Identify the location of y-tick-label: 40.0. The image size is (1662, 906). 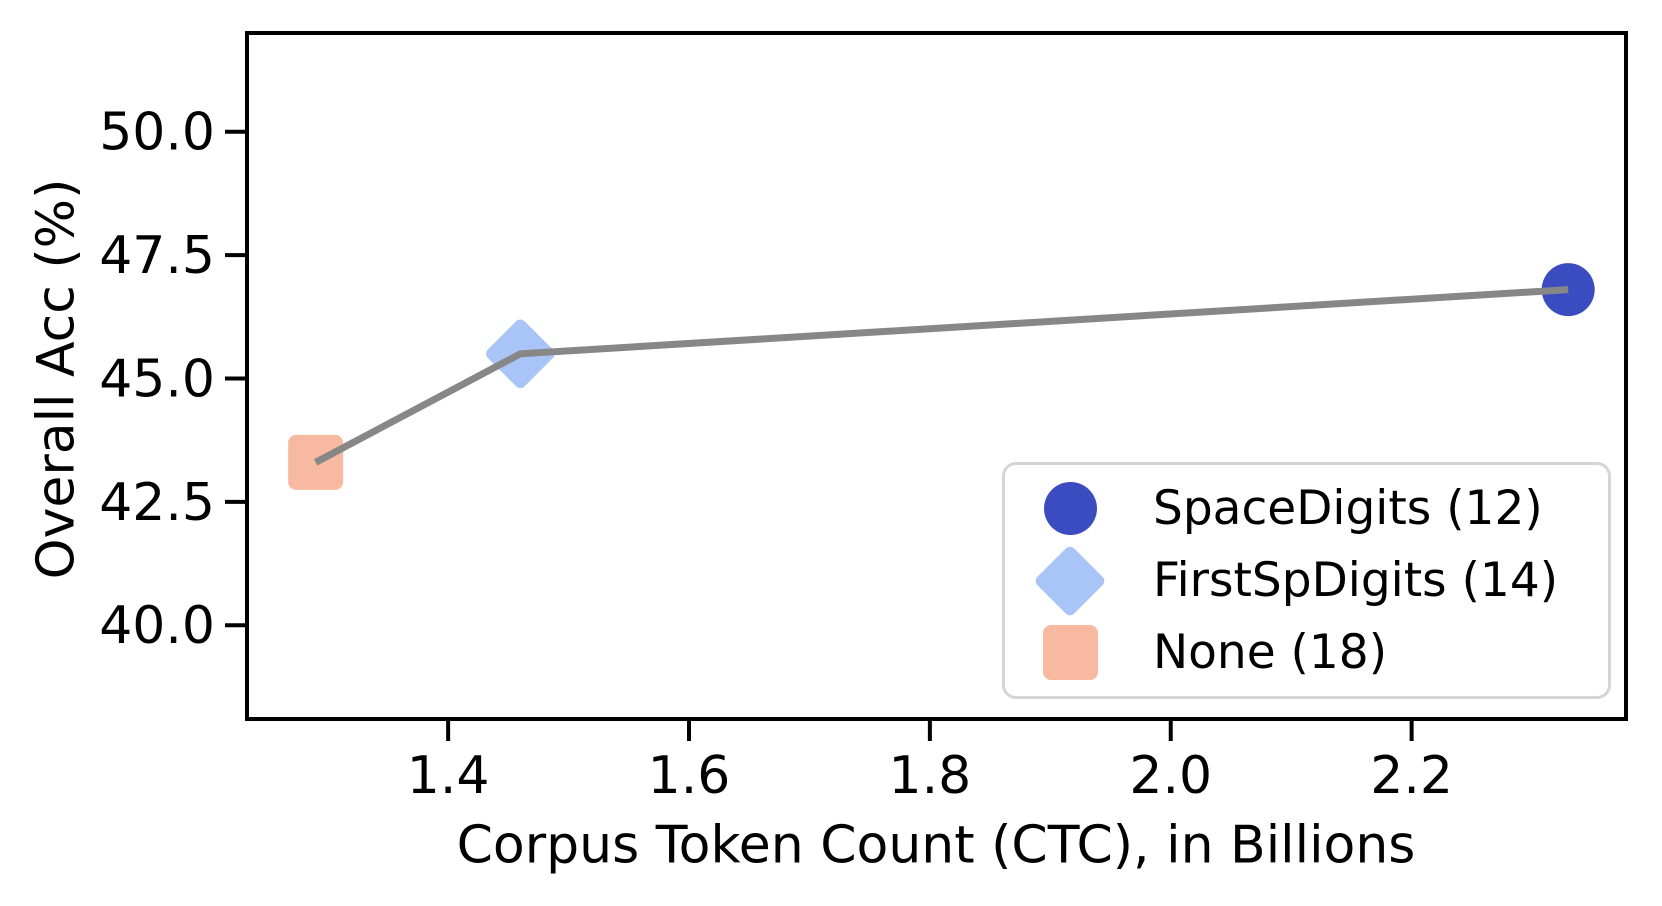
(157, 626).